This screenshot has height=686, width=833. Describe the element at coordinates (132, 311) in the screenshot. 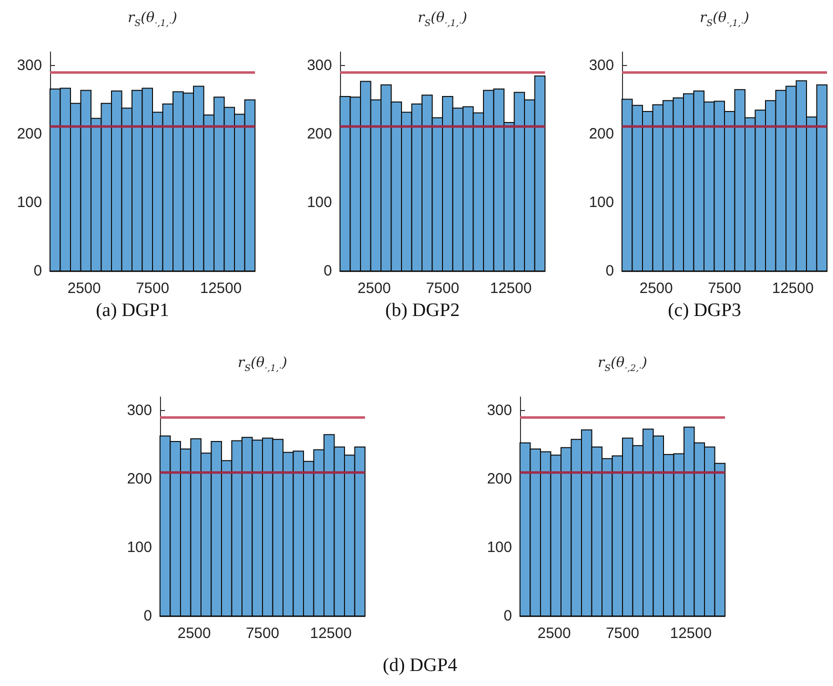

I see `text: (a) DGP1` at that location.